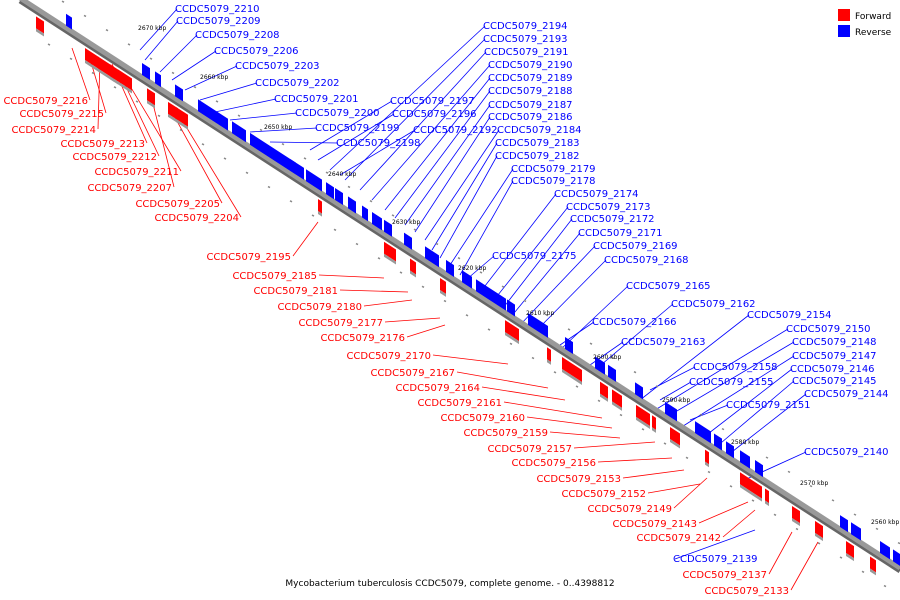 The width and height of the screenshot is (900, 600). What do you see at coordinates (646, 260) in the screenshot?
I see `reverse-gene-label: CCDC5079_2168` at bounding box center [646, 260].